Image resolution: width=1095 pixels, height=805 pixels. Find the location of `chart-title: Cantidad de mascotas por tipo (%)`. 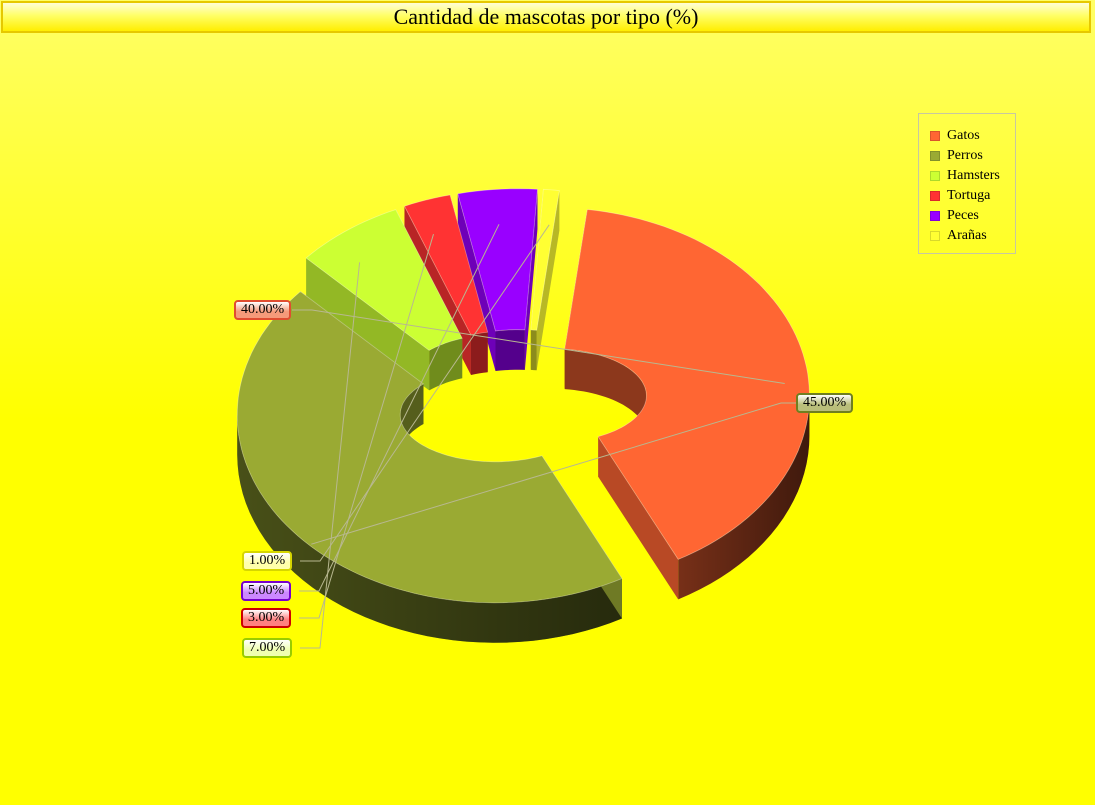

chart-title: Cantidad de mascotas por tipo (%) is located at coordinates (546, 16).